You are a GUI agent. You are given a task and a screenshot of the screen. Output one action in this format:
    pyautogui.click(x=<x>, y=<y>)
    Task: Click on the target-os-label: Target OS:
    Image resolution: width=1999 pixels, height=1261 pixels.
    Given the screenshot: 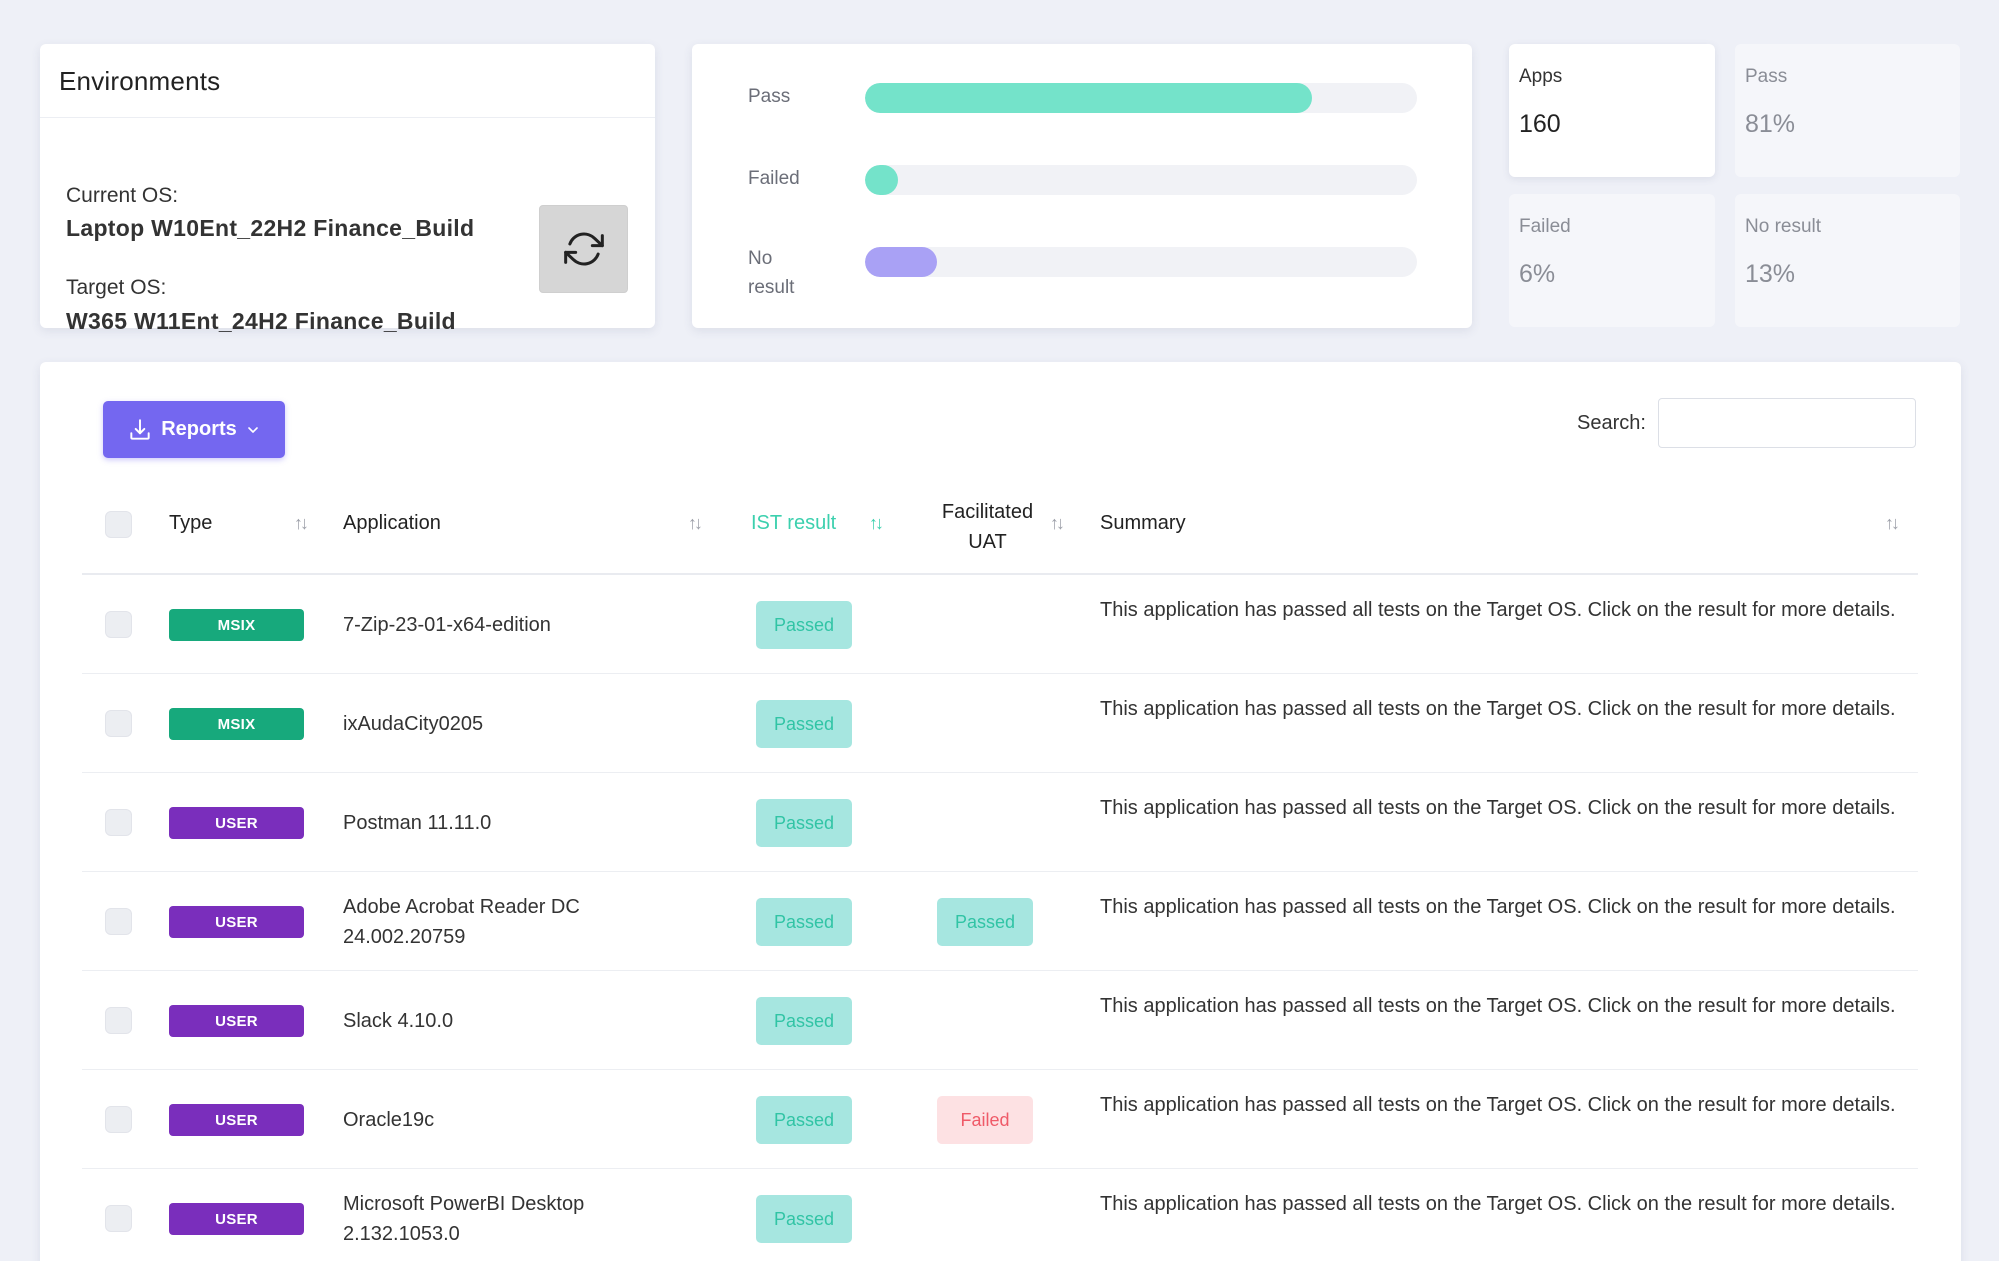 What is the action you would take?
    pyautogui.click(x=116, y=287)
    